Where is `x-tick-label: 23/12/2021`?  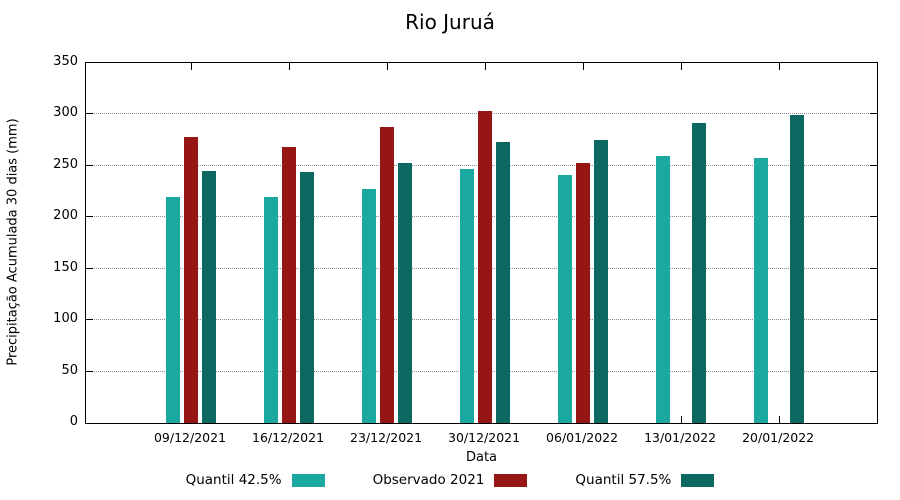 x-tick-label: 23/12/2021 is located at coordinates (386, 437).